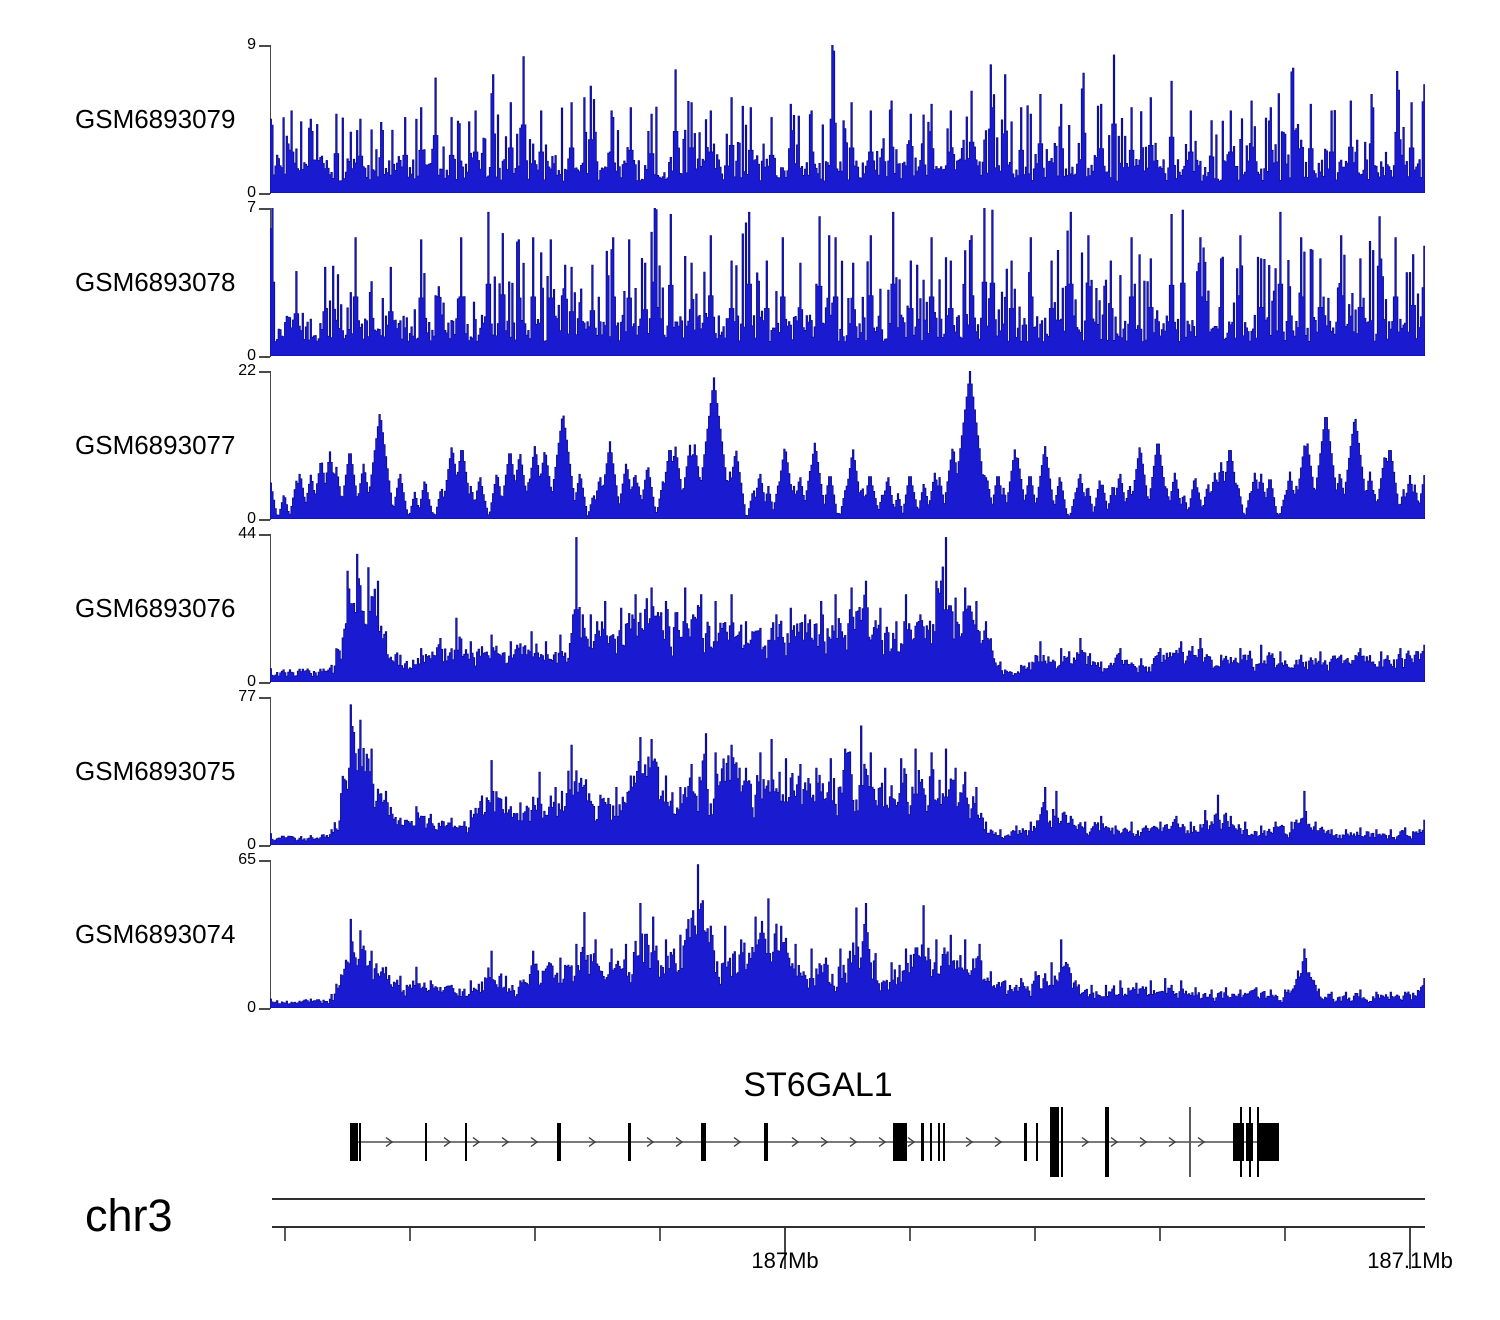 The width and height of the screenshot is (1500, 1320). What do you see at coordinates (848, 1233) in the screenshot?
I see `genome-axis-svg` at bounding box center [848, 1233].